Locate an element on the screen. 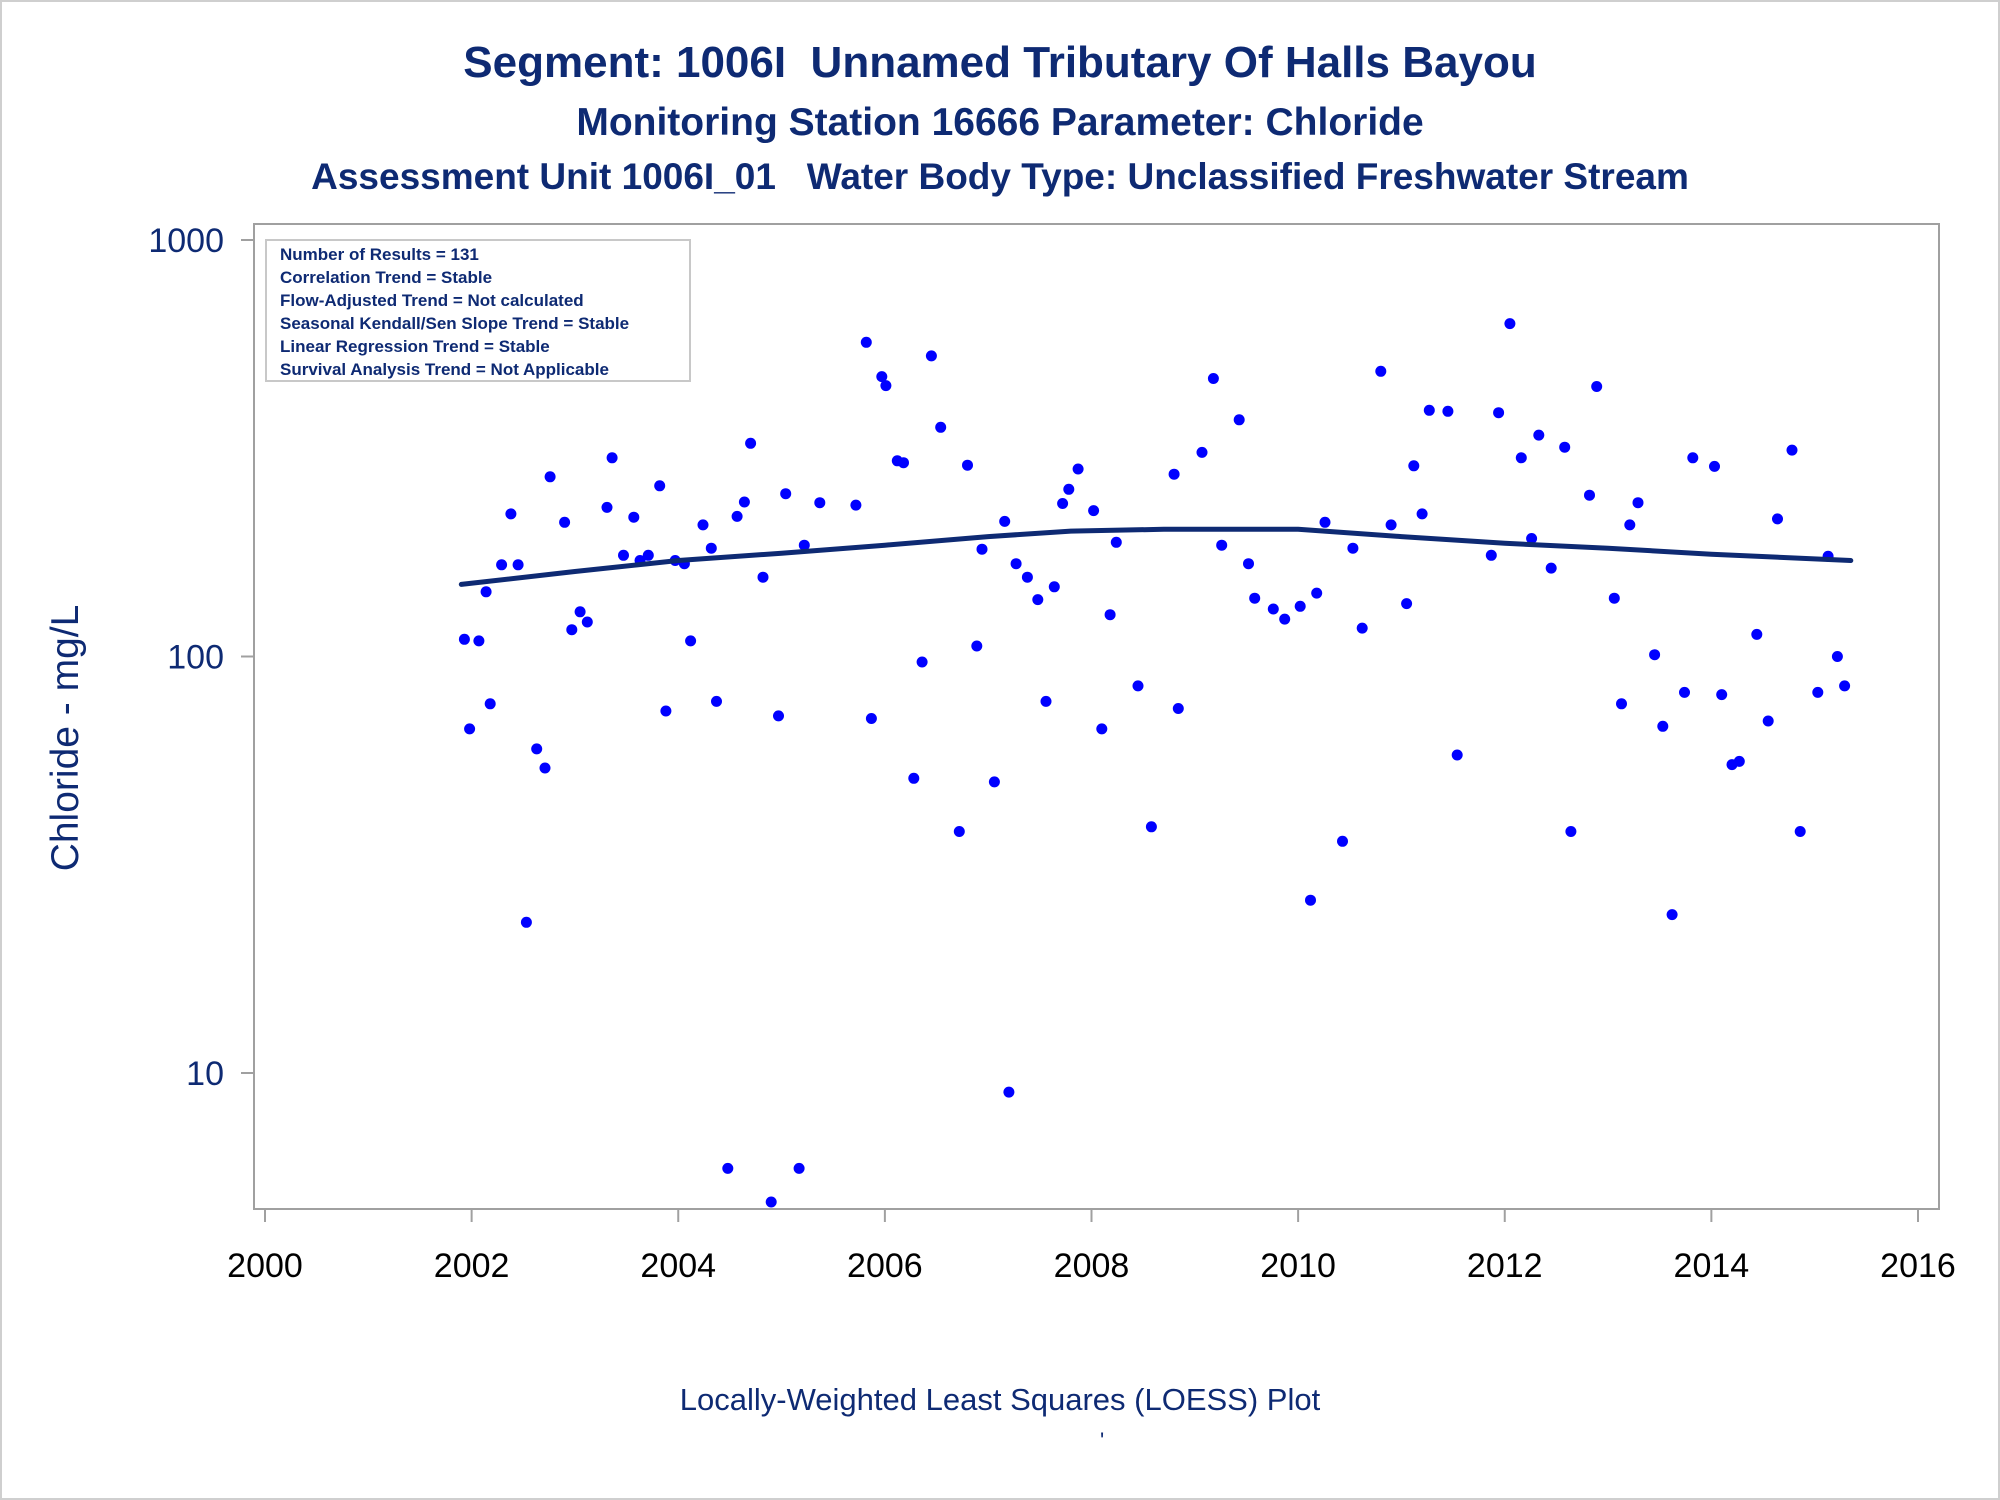 Image resolution: width=2000 pixels, height=1500 pixels. y-tick-label: 10 is located at coordinates (205, 1074).